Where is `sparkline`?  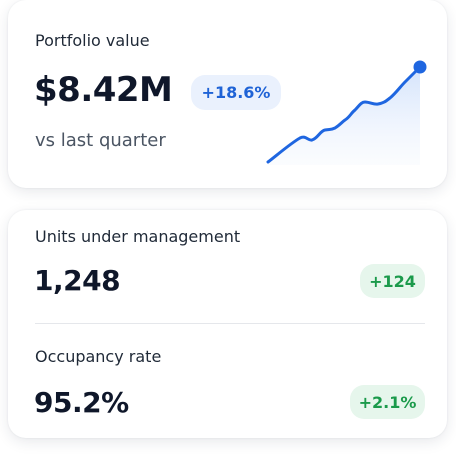
sparkline is located at coordinates (346, 112).